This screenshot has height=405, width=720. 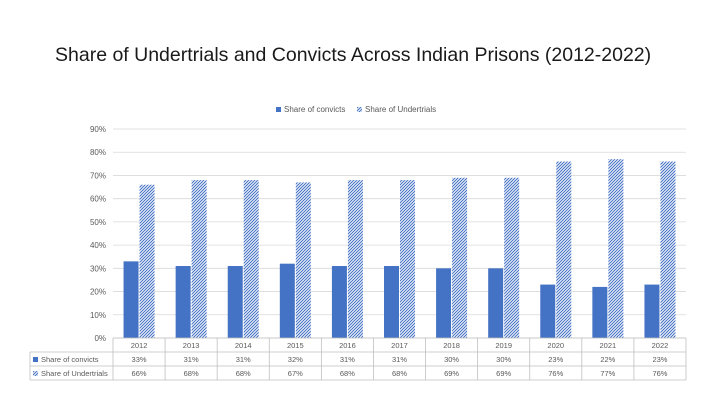 I want to click on table-series-convicts: Share of convicts, so click(x=70, y=359).